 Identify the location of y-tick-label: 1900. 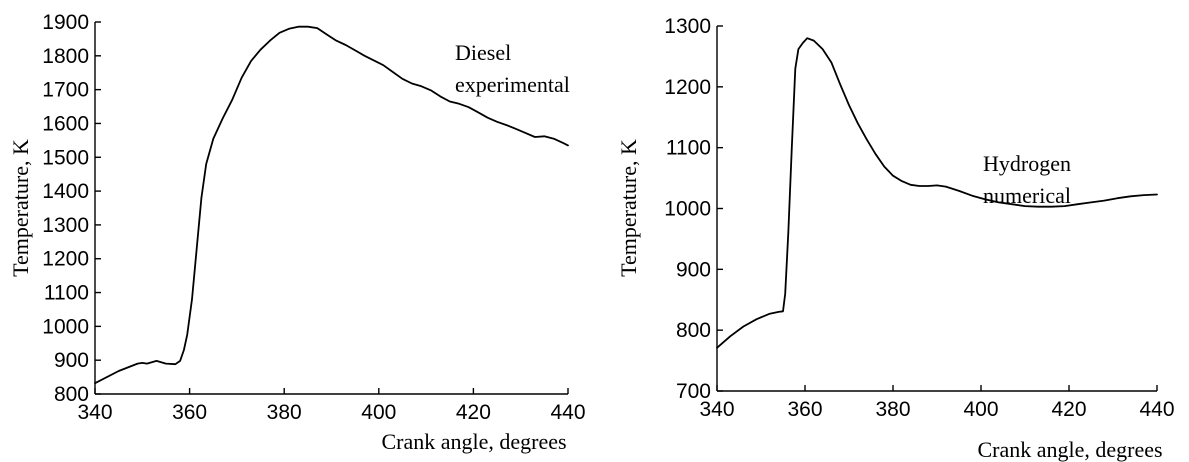
(65, 22).